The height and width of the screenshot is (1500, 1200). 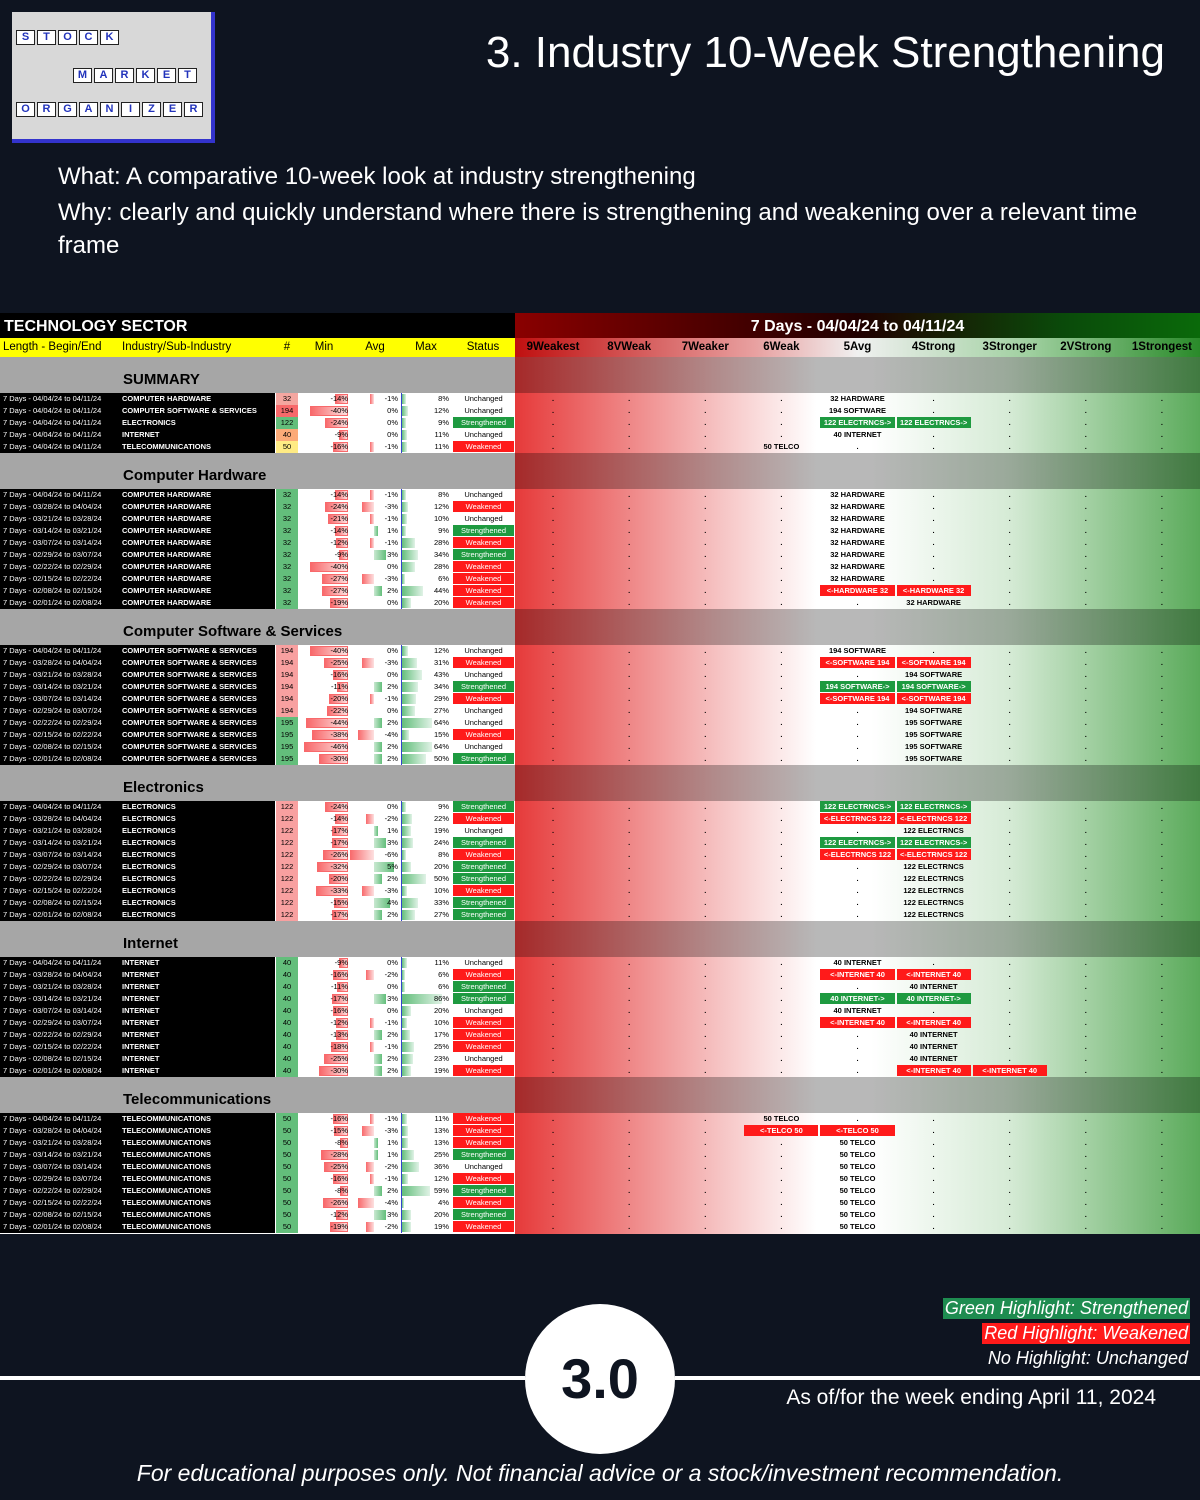 I want to click on industry-cell: TELECOMMUNICATIONS, so click(x=167, y=1202).